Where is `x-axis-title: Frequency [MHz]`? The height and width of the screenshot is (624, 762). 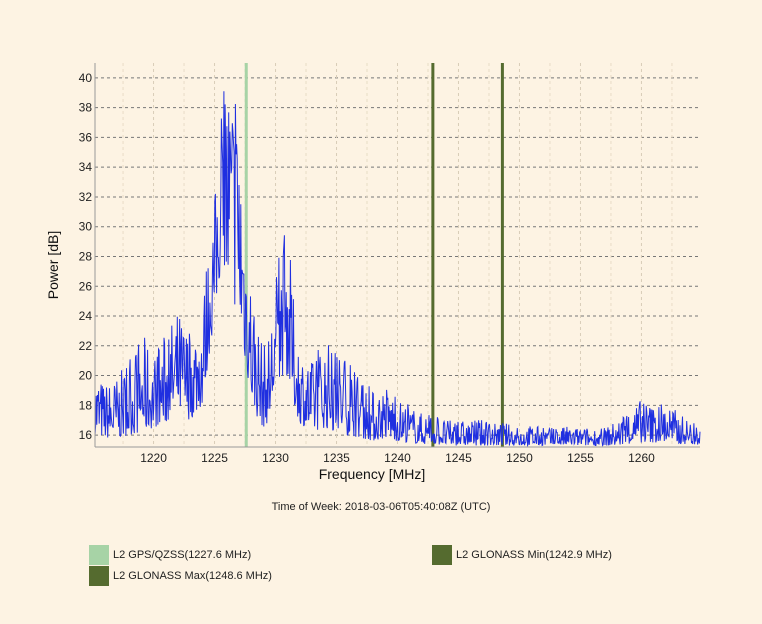 x-axis-title: Frequency [MHz] is located at coordinates (372, 474).